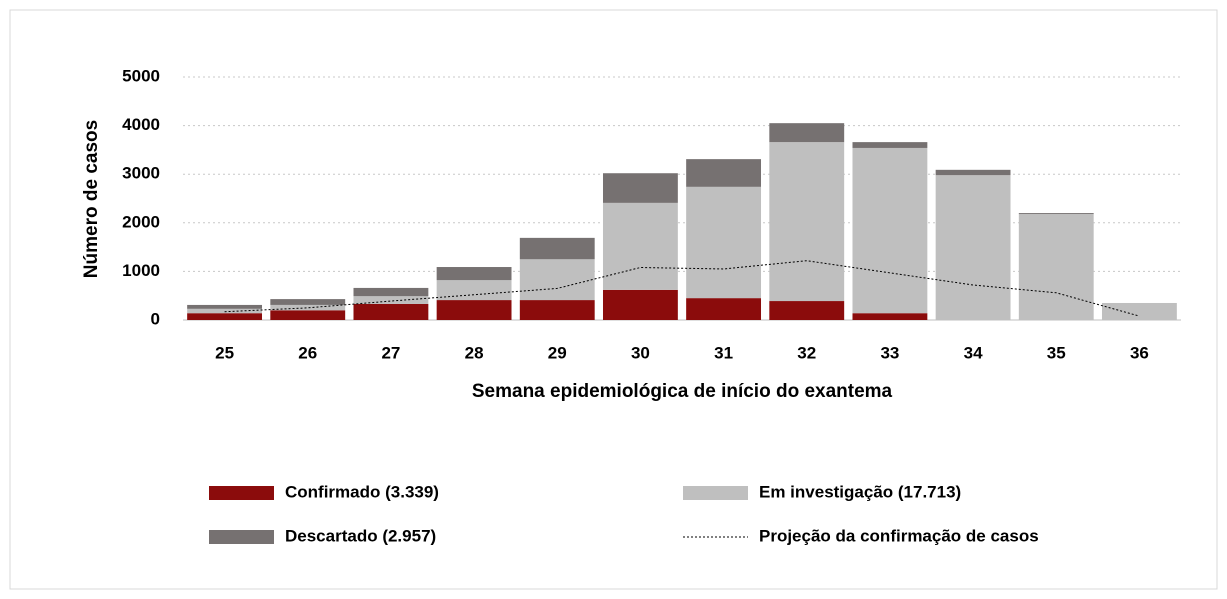  Describe the element at coordinates (973, 352) in the screenshot. I see `x-tick-label: 34` at that location.